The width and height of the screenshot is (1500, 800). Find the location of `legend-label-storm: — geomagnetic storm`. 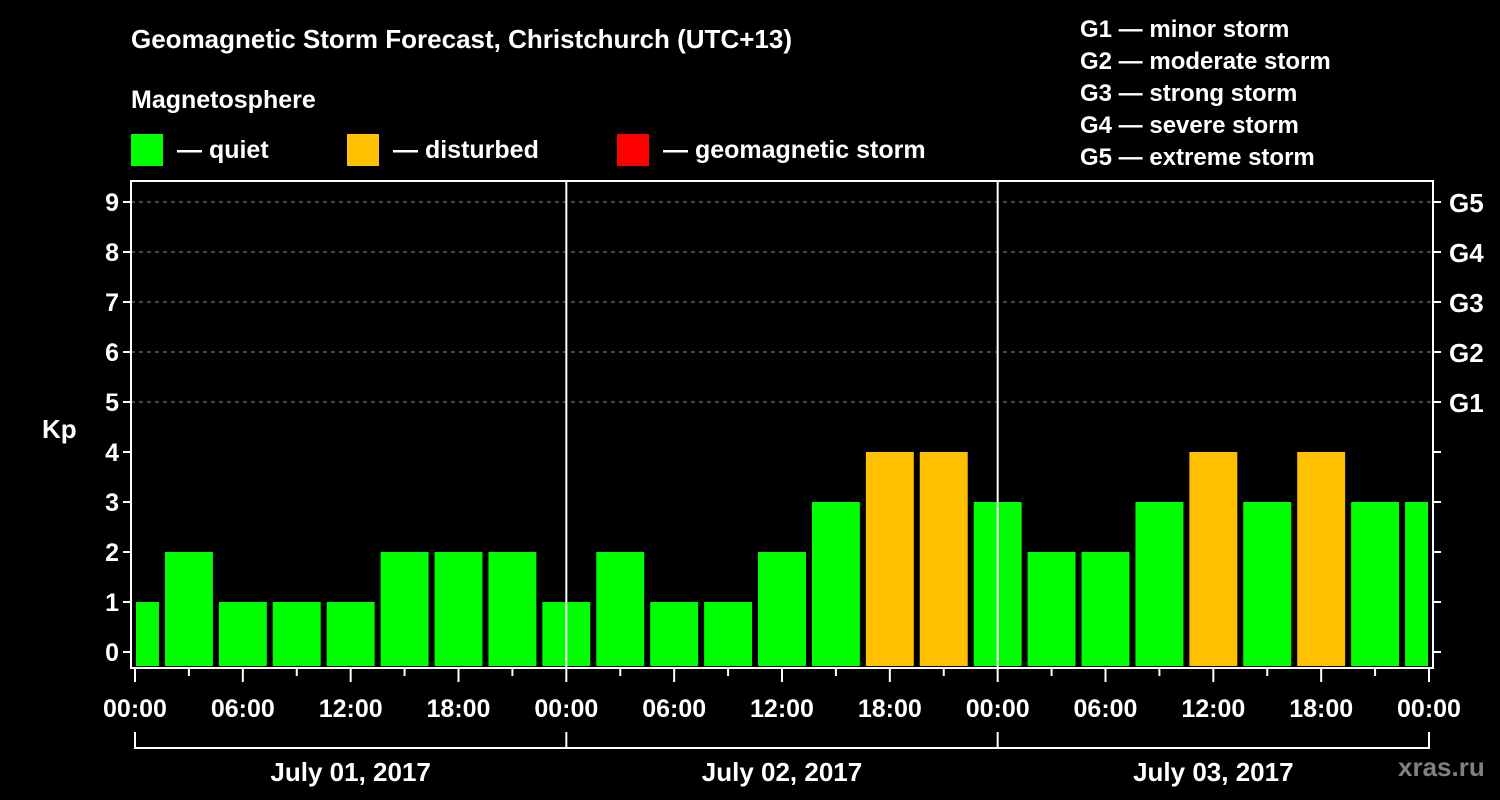

legend-label-storm: — geomagnetic storm is located at coordinates (794, 150).